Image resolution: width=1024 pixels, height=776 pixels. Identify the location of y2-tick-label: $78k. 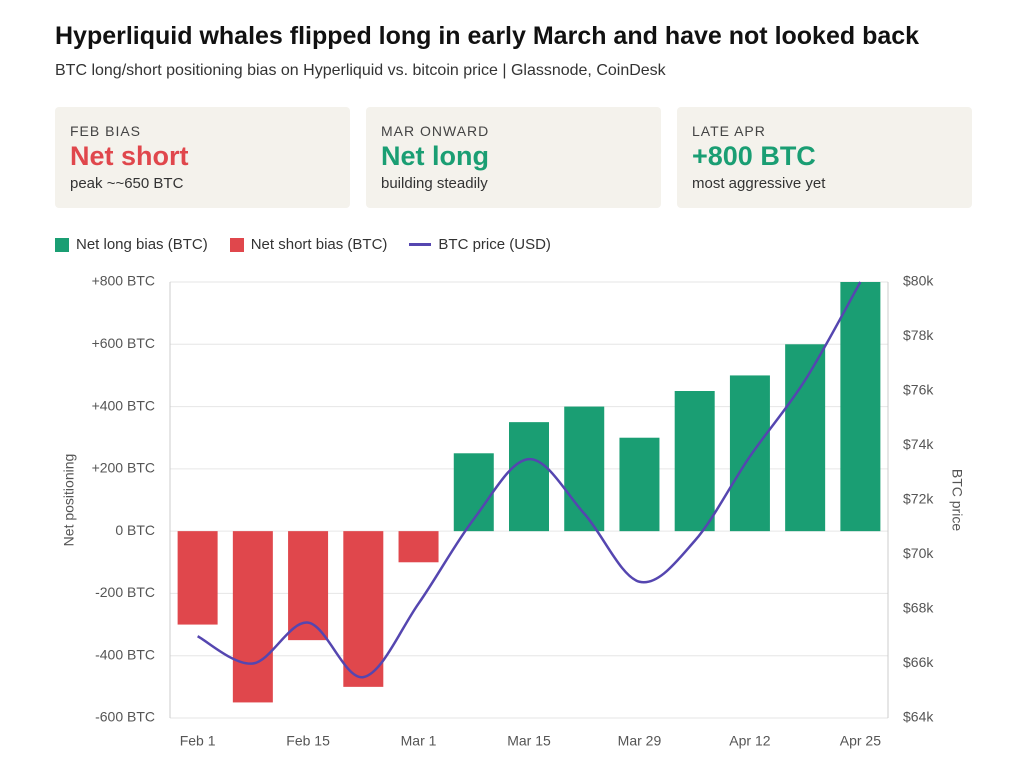
(918, 335).